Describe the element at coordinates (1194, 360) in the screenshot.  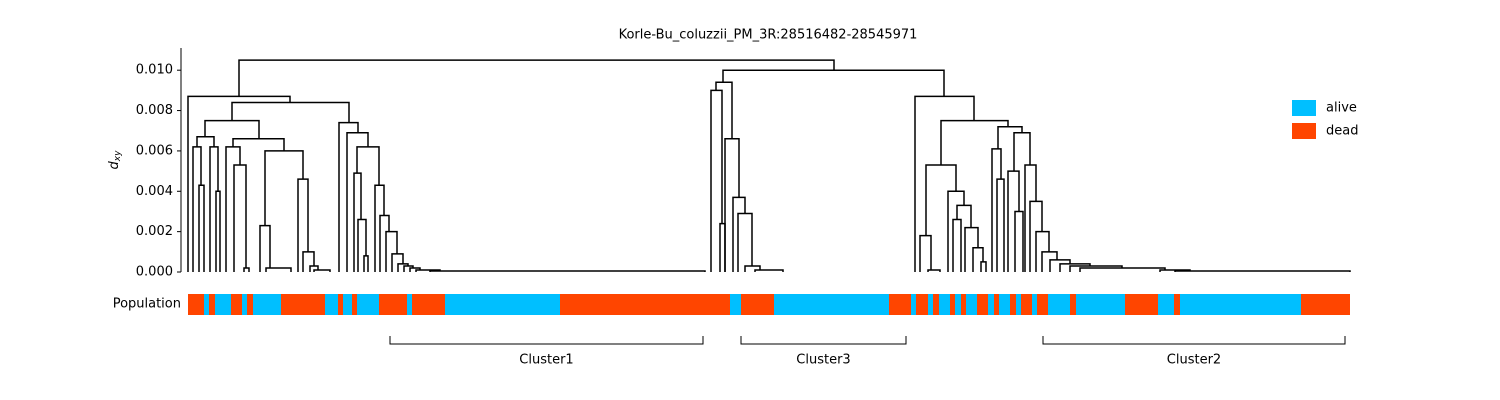
I see `cluster-label: Cluster2` at that location.